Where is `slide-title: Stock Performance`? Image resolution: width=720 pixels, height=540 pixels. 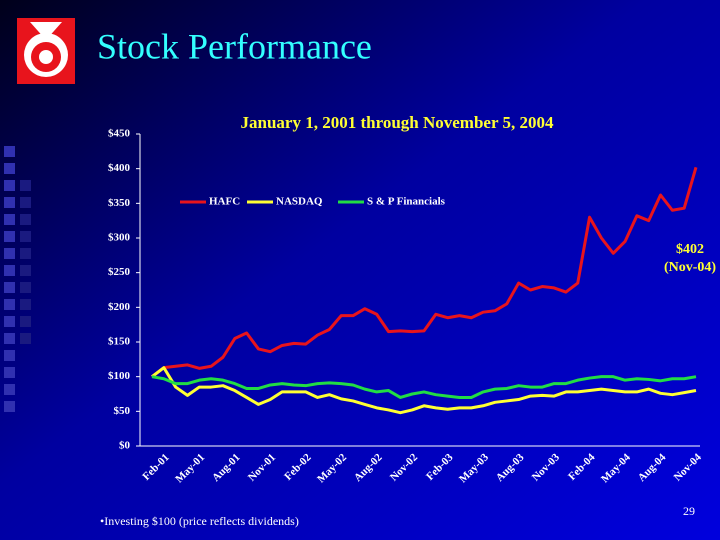 slide-title: Stock Performance is located at coordinates (234, 46).